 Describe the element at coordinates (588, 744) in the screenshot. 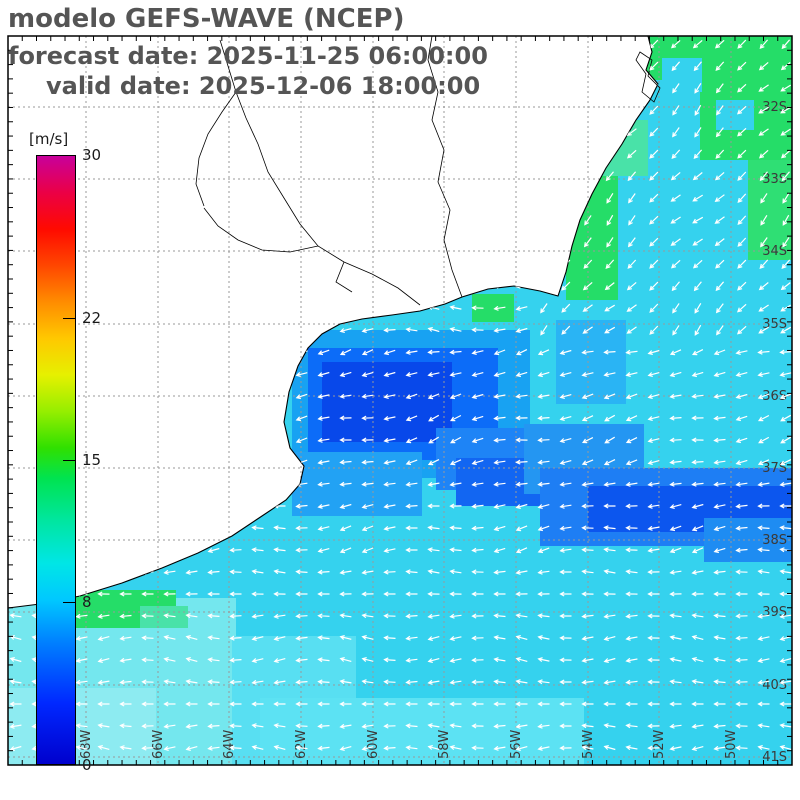

I see `lon-label: 54W` at that location.